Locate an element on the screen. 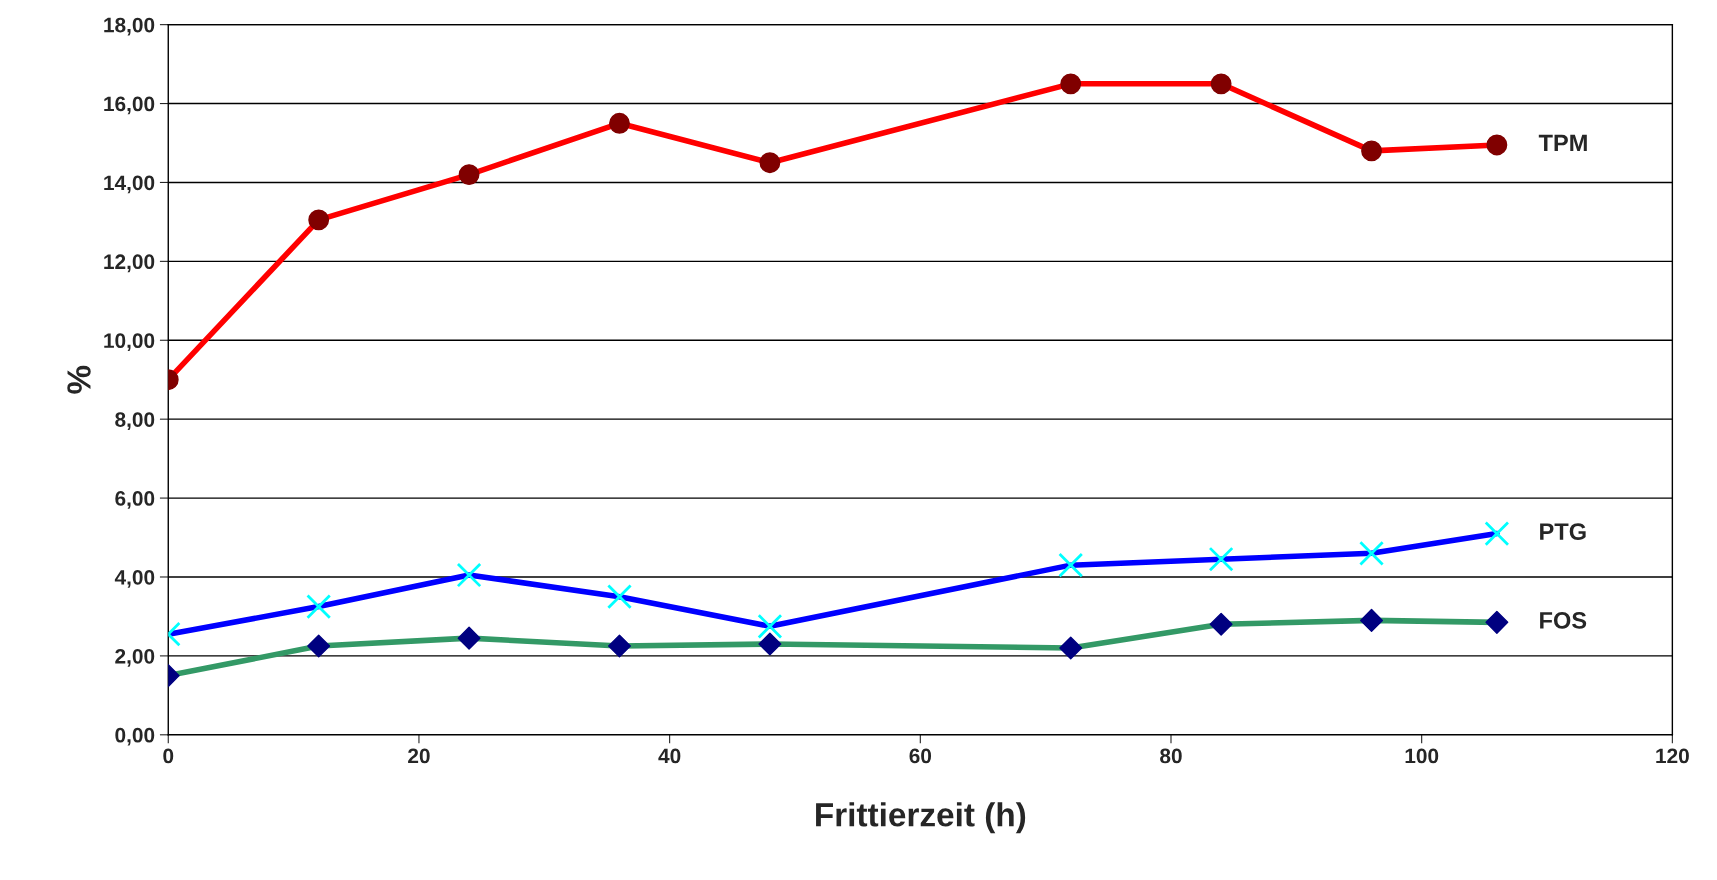 The width and height of the screenshot is (1717, 880). series-label: PTG is located at coordinates (1563, 531).